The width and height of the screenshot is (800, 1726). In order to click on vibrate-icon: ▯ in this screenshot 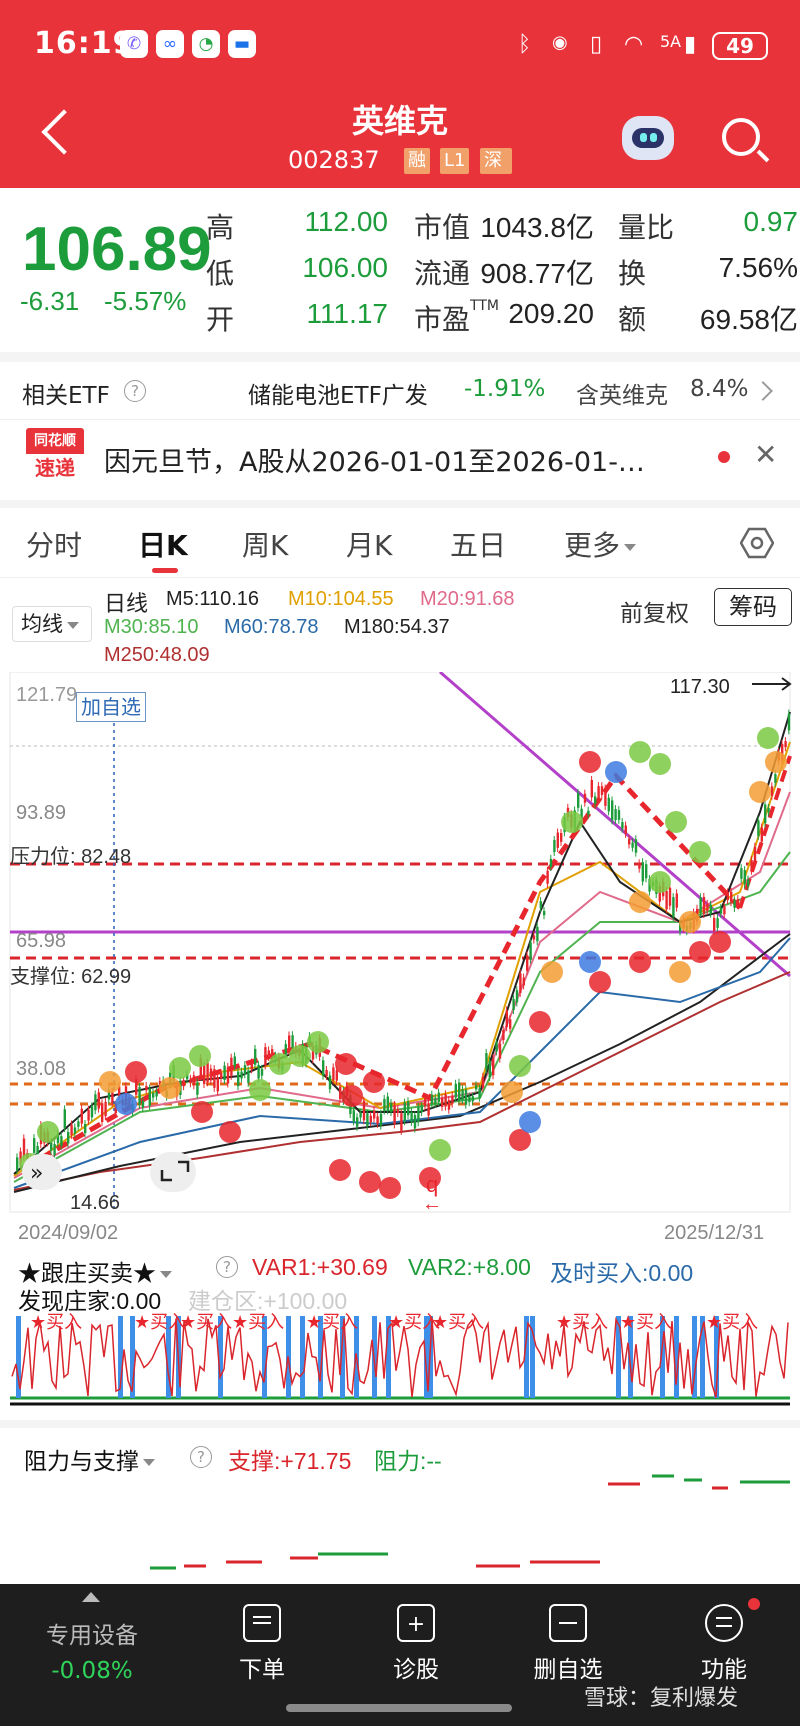, I will do `click(596, 44)`.